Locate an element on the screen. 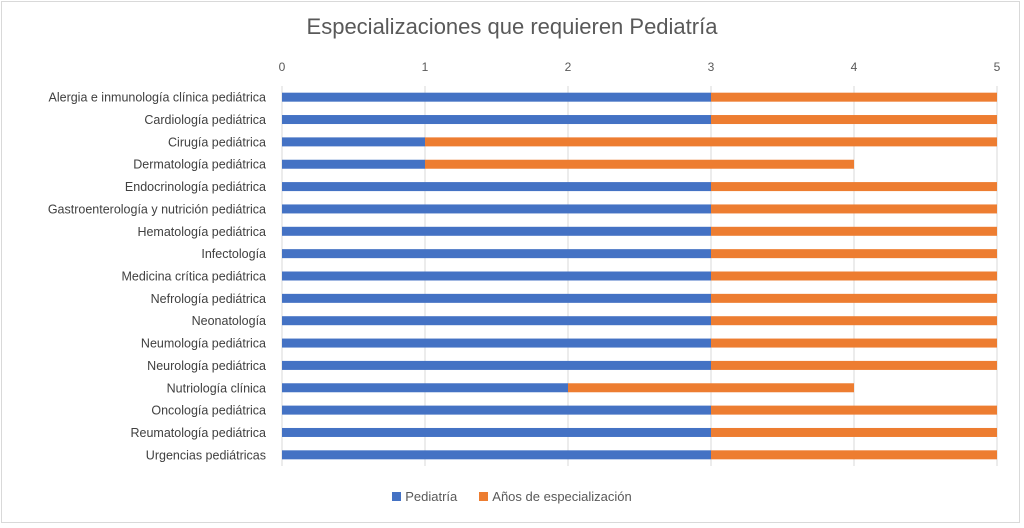  legend-swatch-pediatria is located at coordinates (397, 496).